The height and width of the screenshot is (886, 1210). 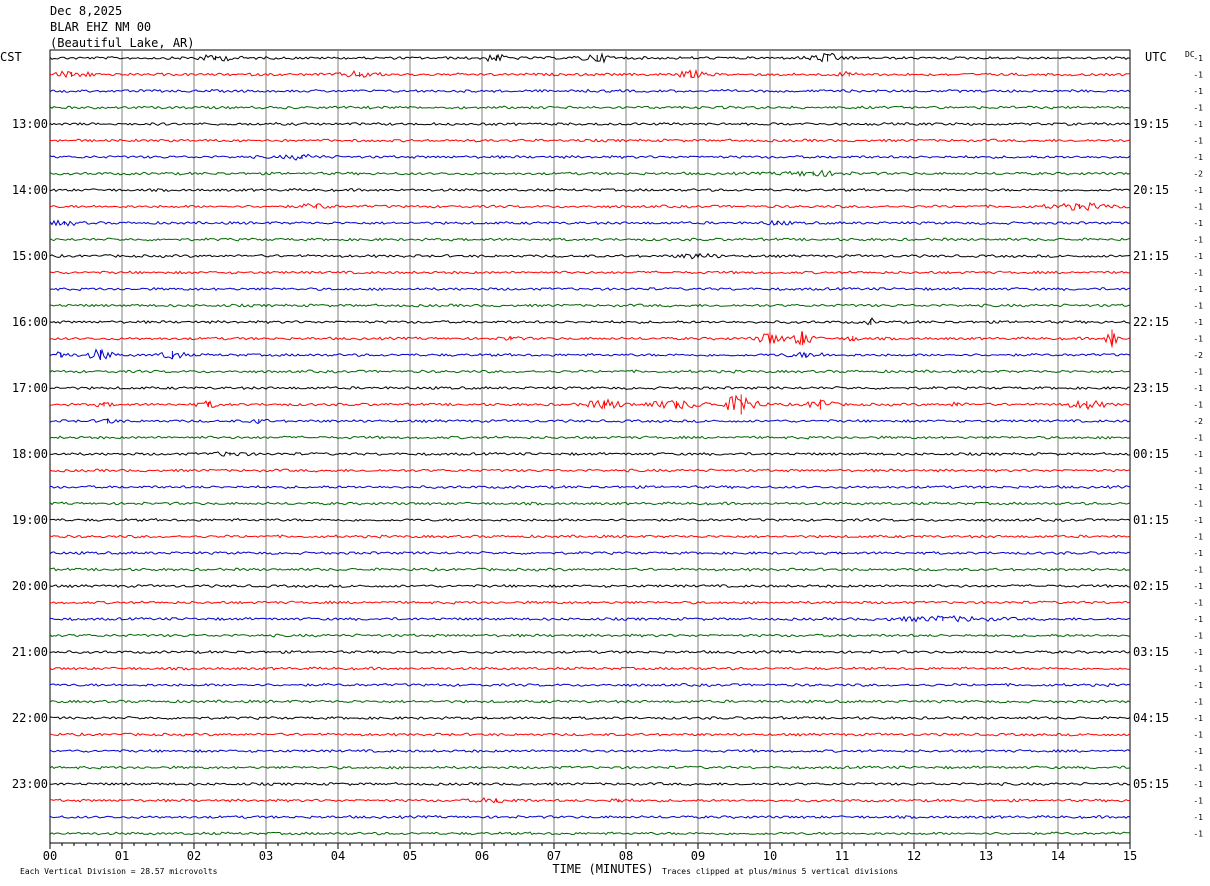 What do you see at coordinates (30, 784) in the screenshot?
I see `left-hour-label: 23:00` at bounding box center [30, 784].